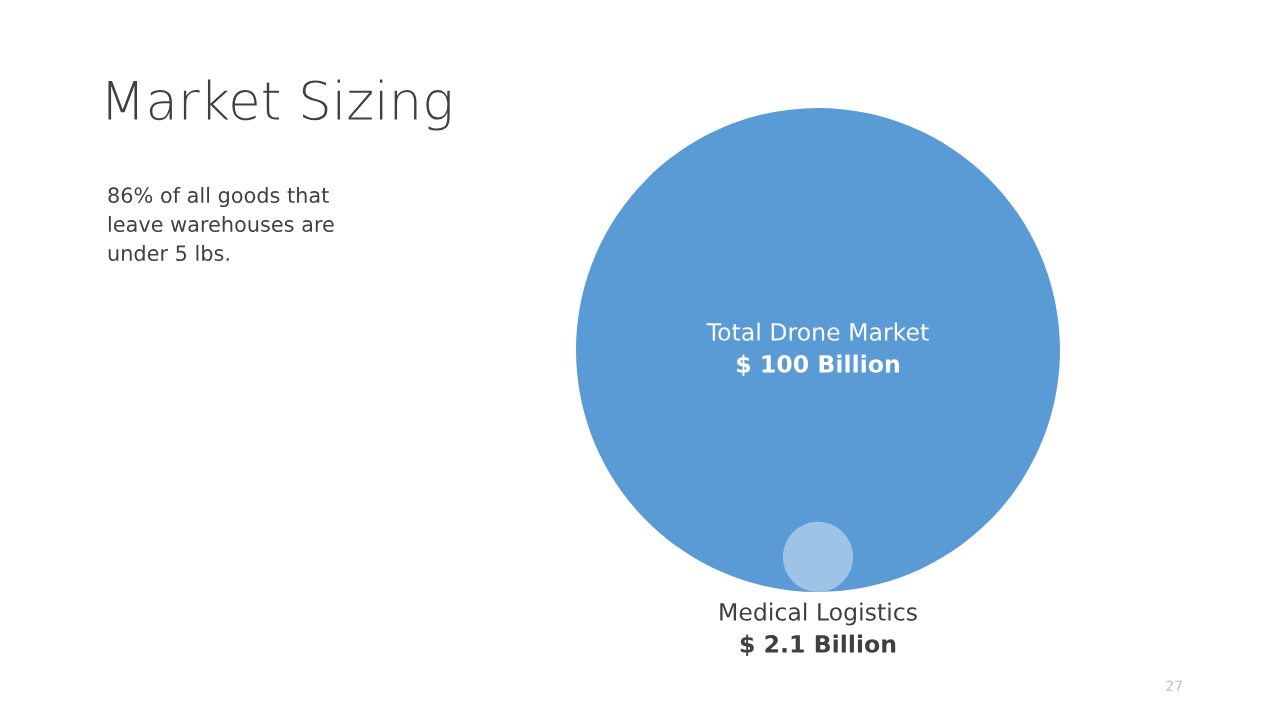  What do you see at coordinates (1174, 685) in the screenshot?
I see `text: 27` at bounding box center [1174, 685].